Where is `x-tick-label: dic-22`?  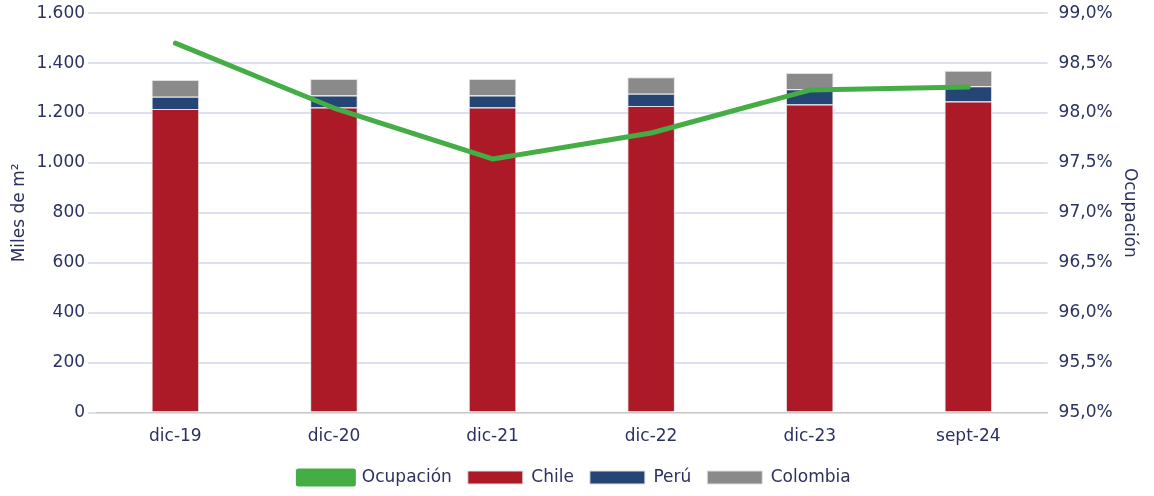 x-tick-label: dic-22 is located at coordinates (651, 435).